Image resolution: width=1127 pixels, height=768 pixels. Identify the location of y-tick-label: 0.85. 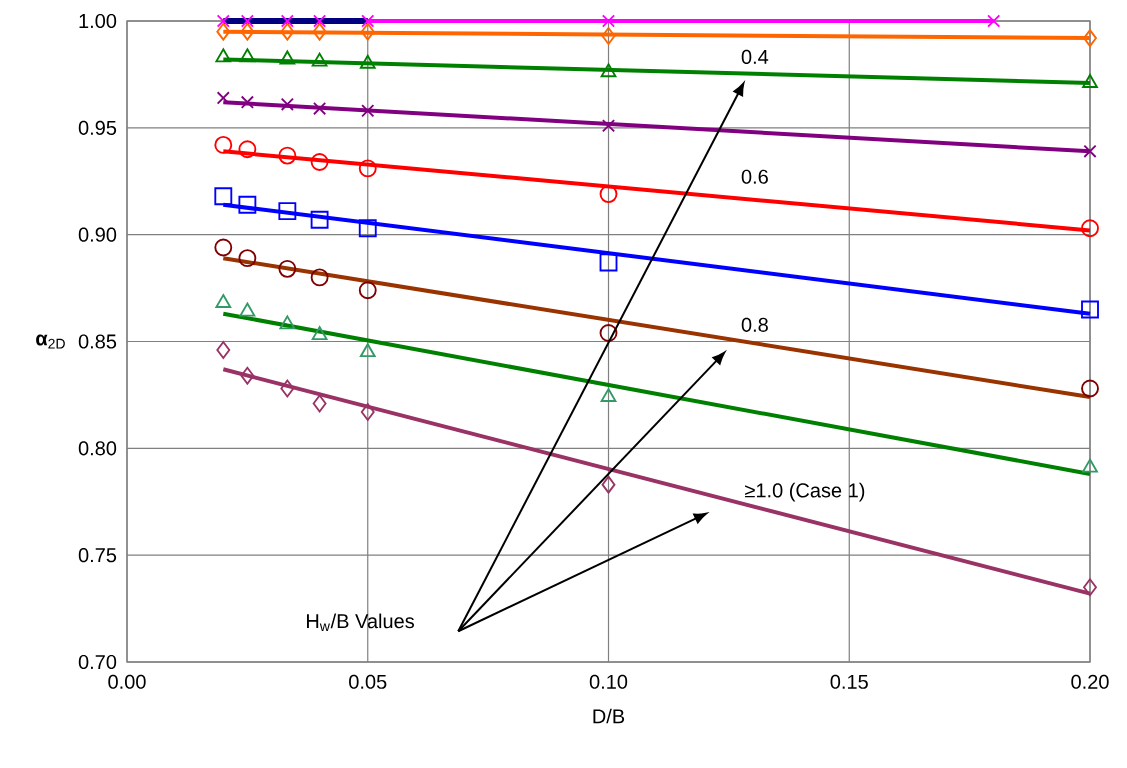
(97, 341).